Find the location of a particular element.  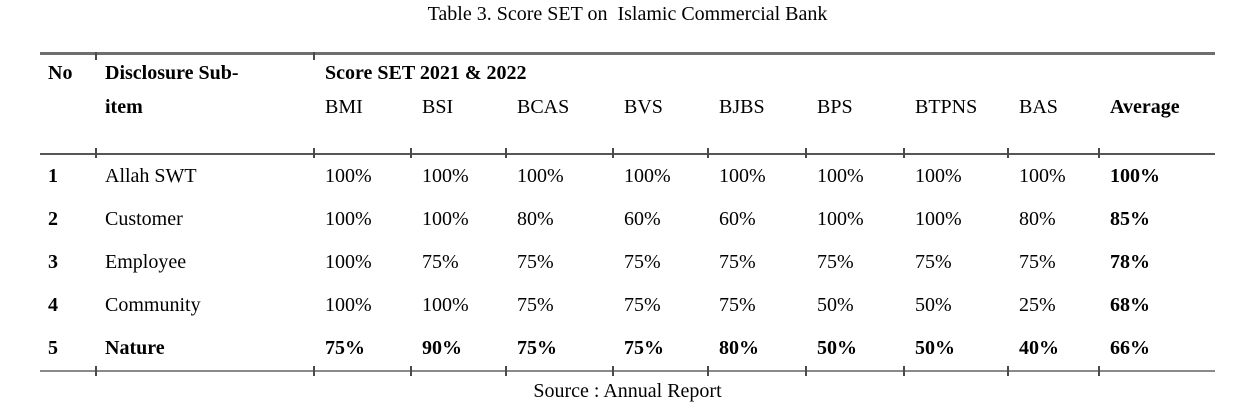

cell-no: 3 is located at coordinates (53, 262).